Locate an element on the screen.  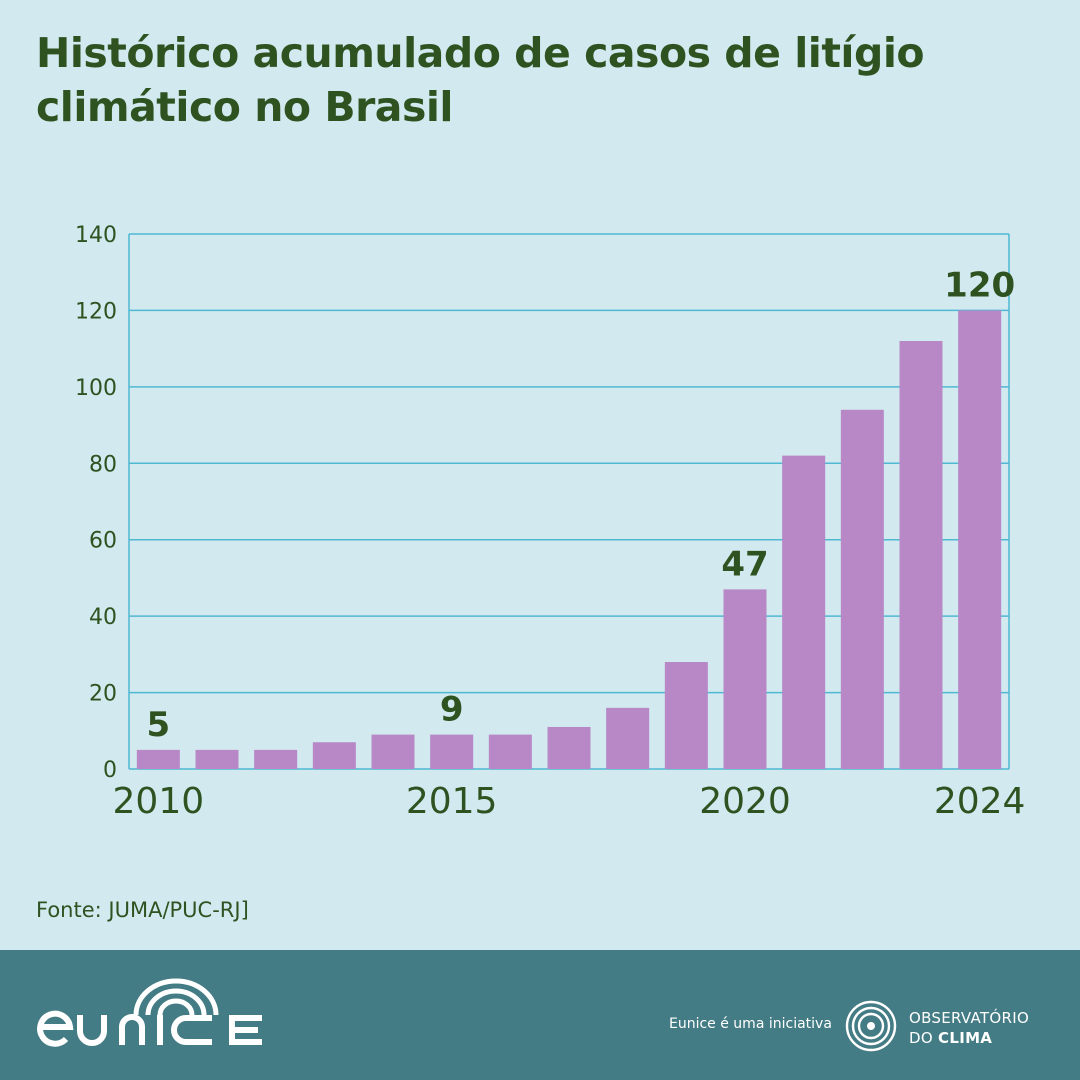
bar-2011 is located at coordinates (217, 759).